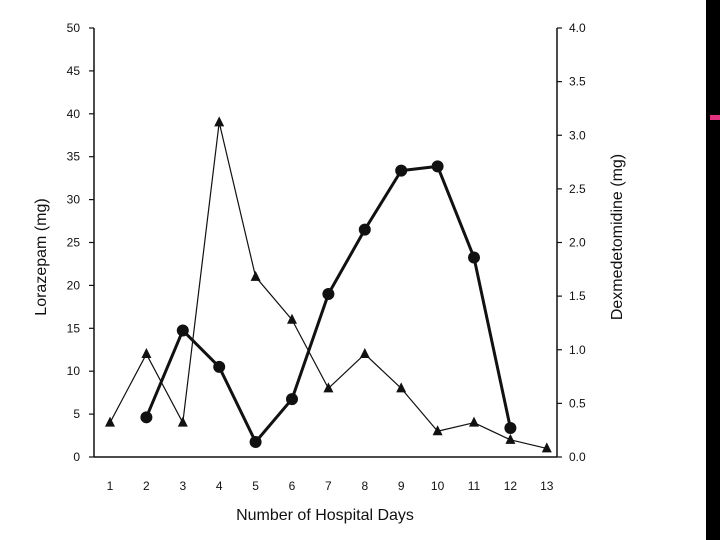 This screenshot has height=540, width=720. I want to click on left-tick-label: 10, so click(74, 371).